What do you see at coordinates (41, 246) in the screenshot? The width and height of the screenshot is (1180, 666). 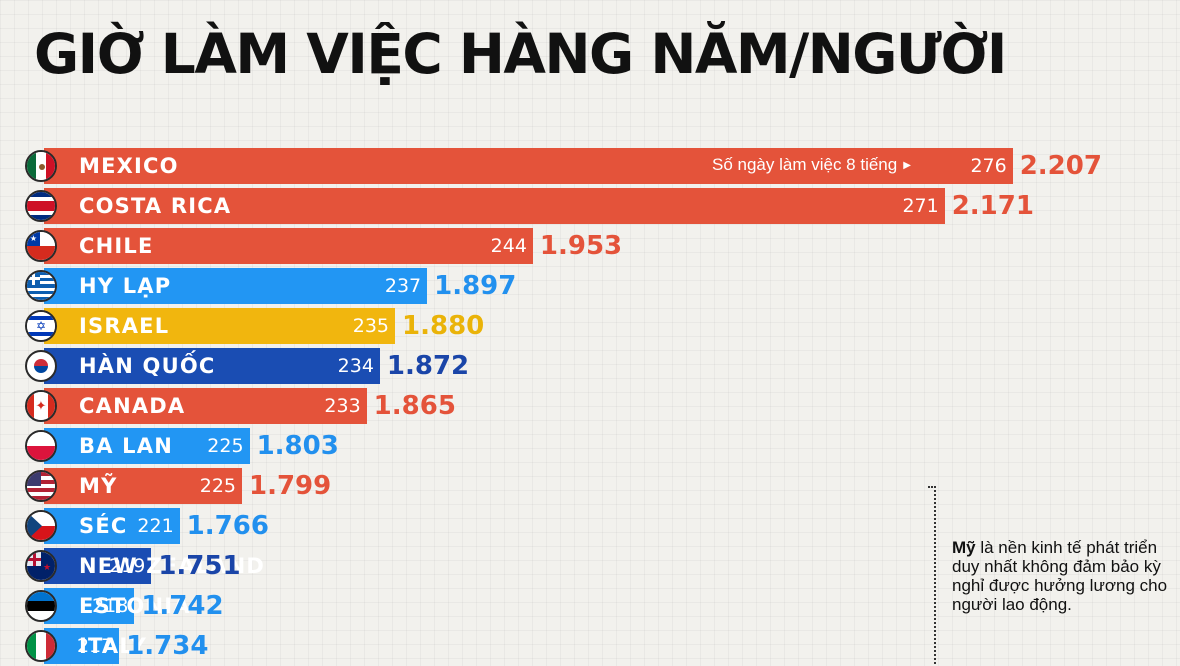 I see `chile-flag: ★` at bounding box center [41, 246].